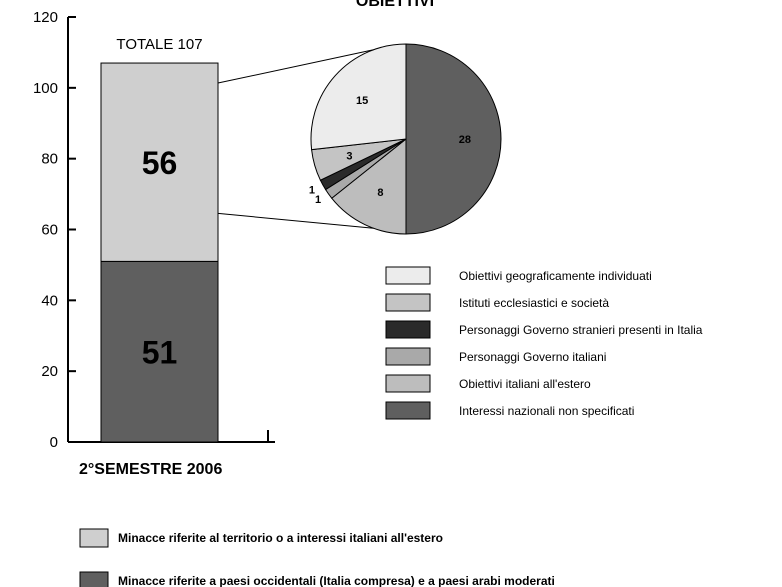  Describe the element at coordinates (534, 303) in the screenshot. I see `pie-legend-label: Istituti ecclesiastici e società` at that location.